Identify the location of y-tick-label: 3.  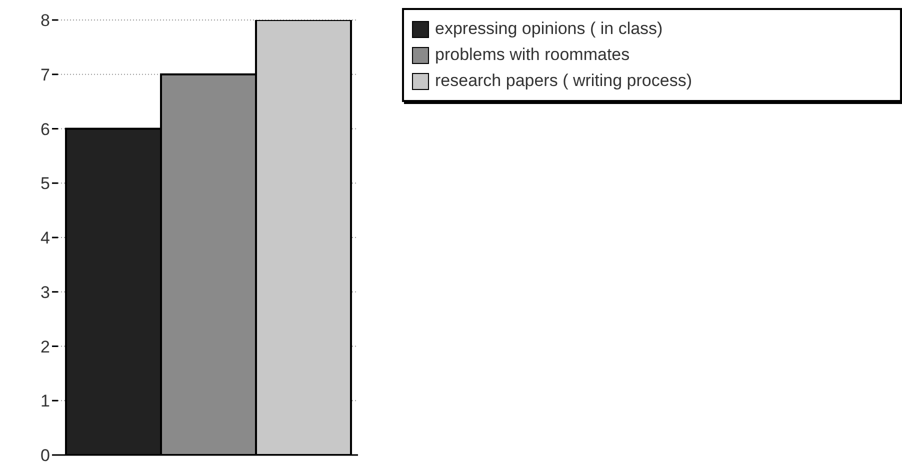
(45, 292).